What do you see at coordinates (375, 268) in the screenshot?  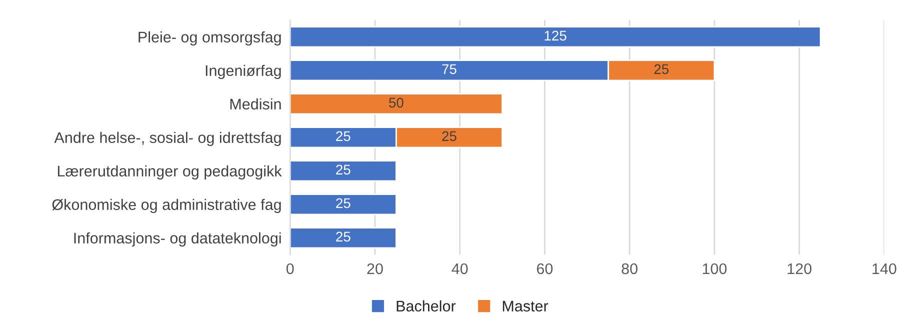 I see `x-tick-label: 20` at bounding box center [375, 268].